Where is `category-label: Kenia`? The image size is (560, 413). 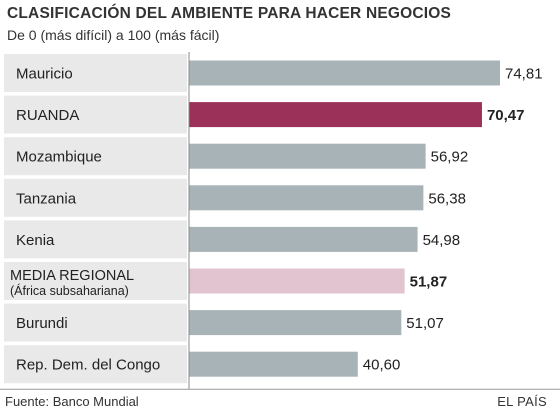 category-label: Kenia is located at coordinates (35, 240).